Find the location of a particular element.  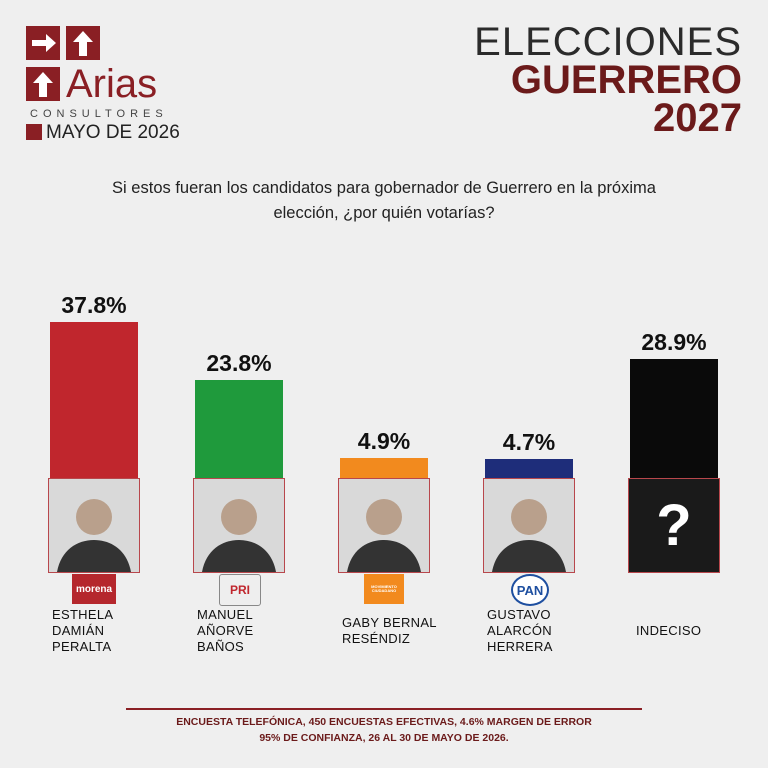

party-logo: PAN is located at coordinates (530, 590).